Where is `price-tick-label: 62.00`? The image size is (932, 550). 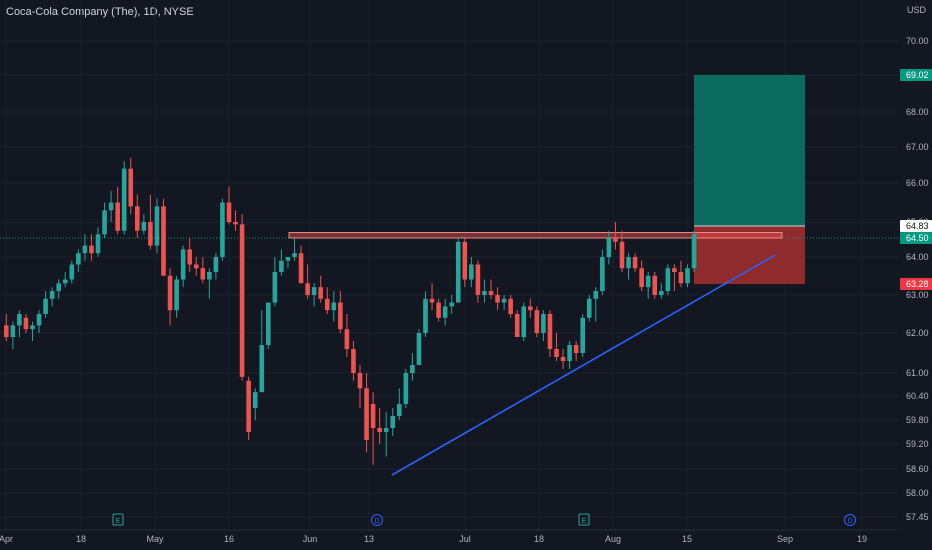 price-tick-label: 62.00 is located at coordinates (917, 333).